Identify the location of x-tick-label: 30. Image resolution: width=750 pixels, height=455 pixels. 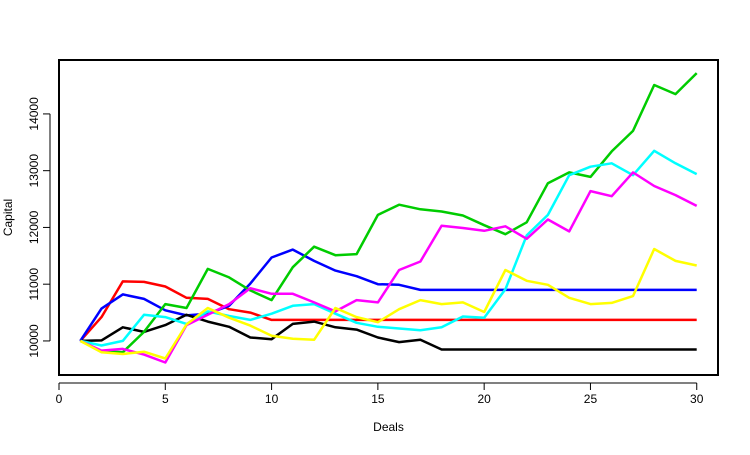
(697, 399).